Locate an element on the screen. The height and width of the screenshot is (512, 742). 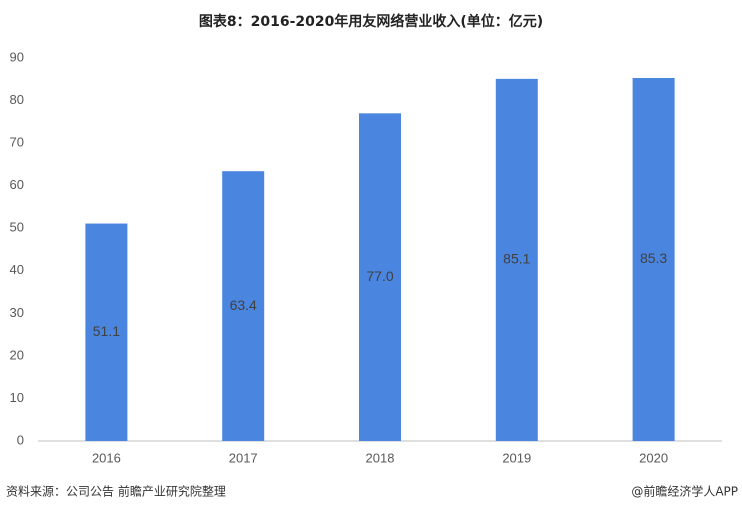
x-tick-label: 2020 is located at coordinates (653, 457).